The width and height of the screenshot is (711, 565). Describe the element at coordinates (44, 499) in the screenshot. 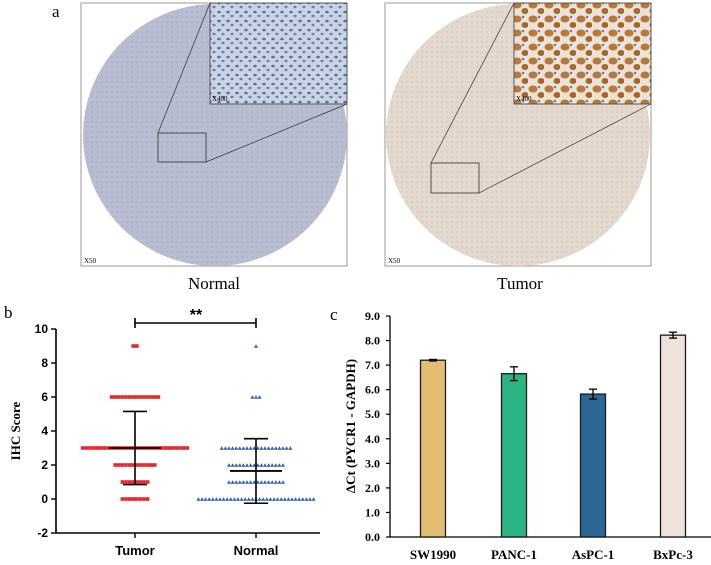

I see `y-tick-label: 0` at that location.